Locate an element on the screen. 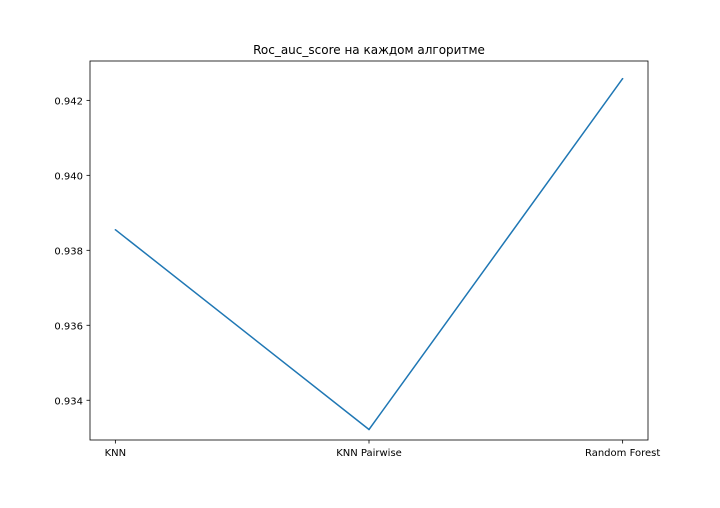 This screenshot has height=508, width=720. chart-title: Roc_auc_score на каждом алгоритме is located at coordinates (369, 50).